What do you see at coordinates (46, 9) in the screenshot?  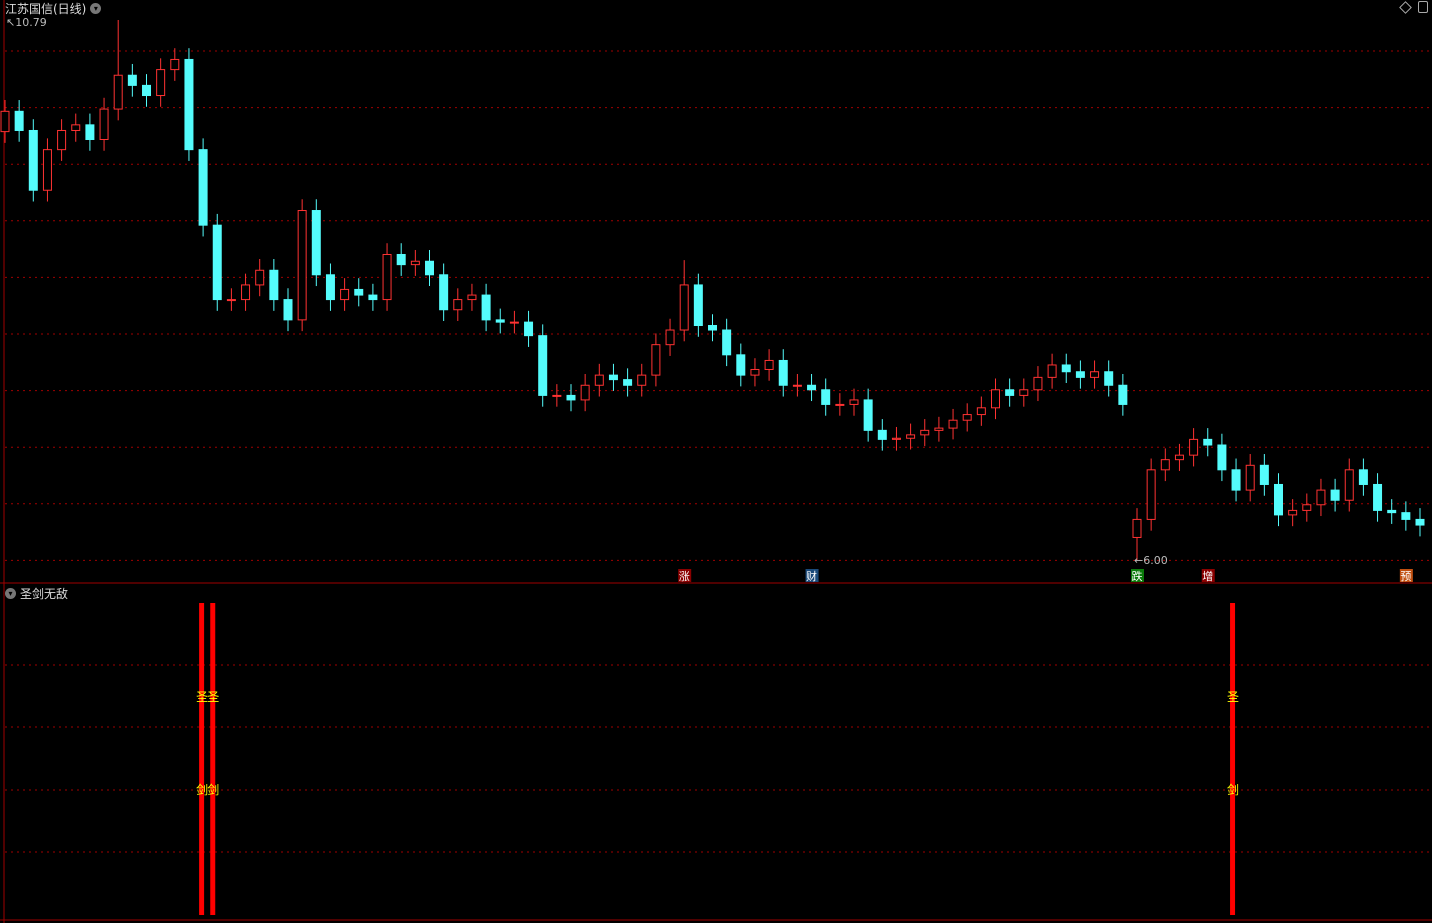 I see `stock-title: 江苏国信(日线)` at bounding box center [46, 9].